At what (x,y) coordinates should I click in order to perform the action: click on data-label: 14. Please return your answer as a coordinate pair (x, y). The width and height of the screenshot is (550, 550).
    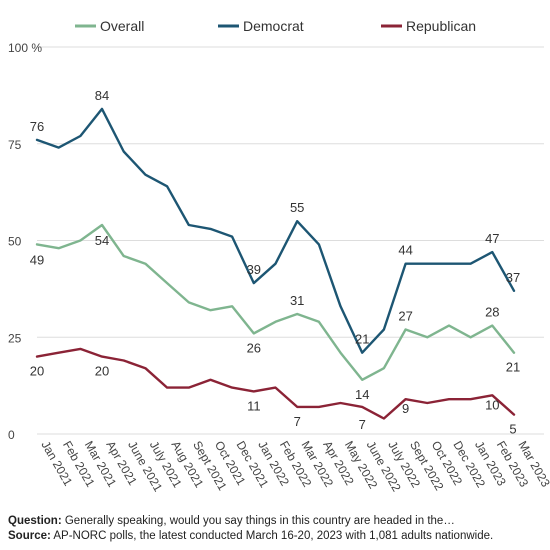
    Looking at the image, I should click on (362, 394).